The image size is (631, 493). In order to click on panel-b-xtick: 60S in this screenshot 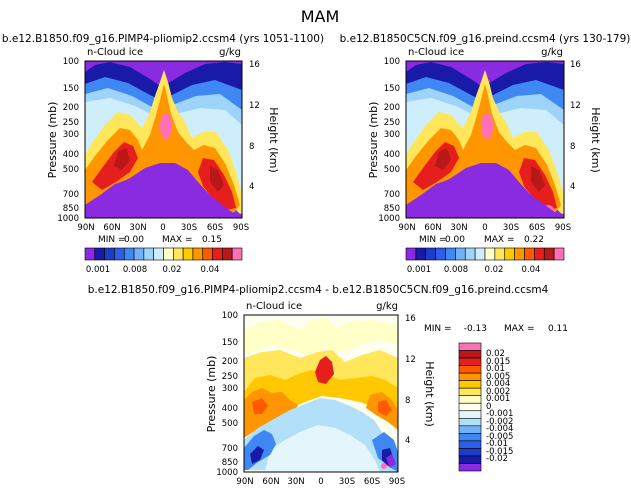, I will do `click(537, 228)`.